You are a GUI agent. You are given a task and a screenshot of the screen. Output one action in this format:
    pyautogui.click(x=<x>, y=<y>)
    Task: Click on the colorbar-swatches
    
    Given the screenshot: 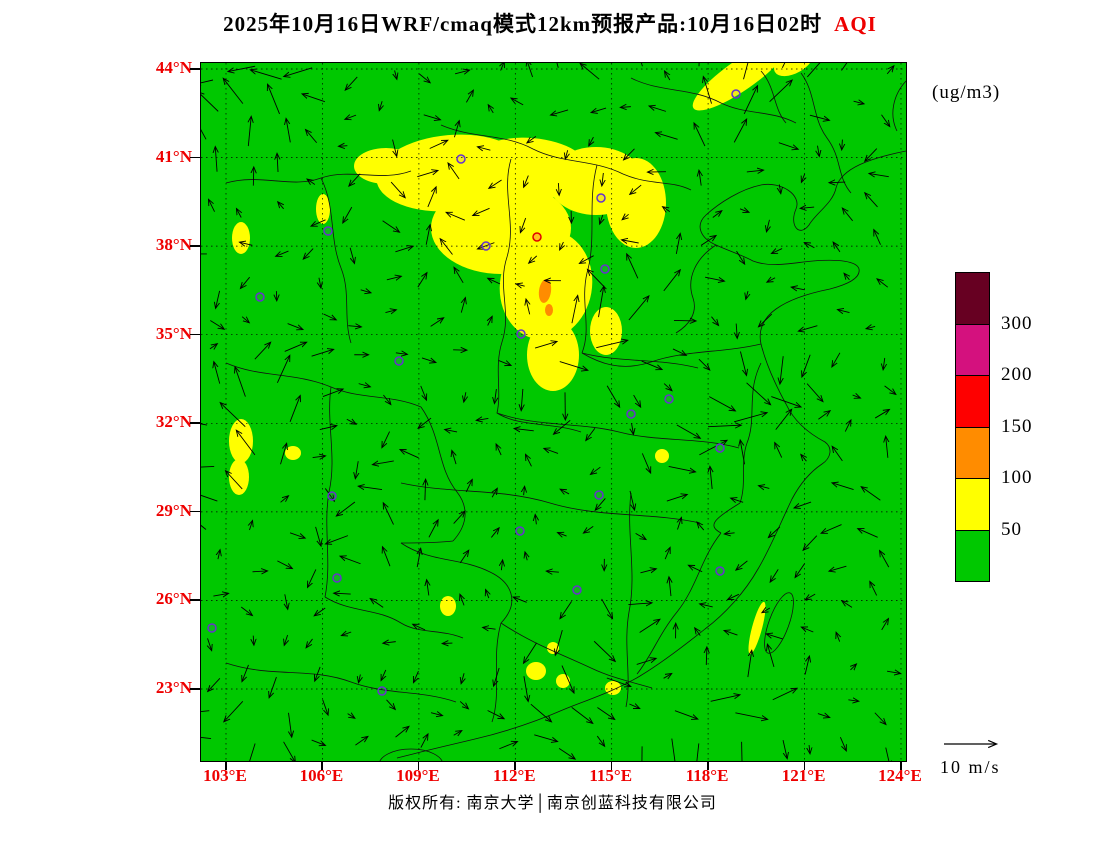 What is the action you would take?
    pyautogui.click(x=972, y=427)
    